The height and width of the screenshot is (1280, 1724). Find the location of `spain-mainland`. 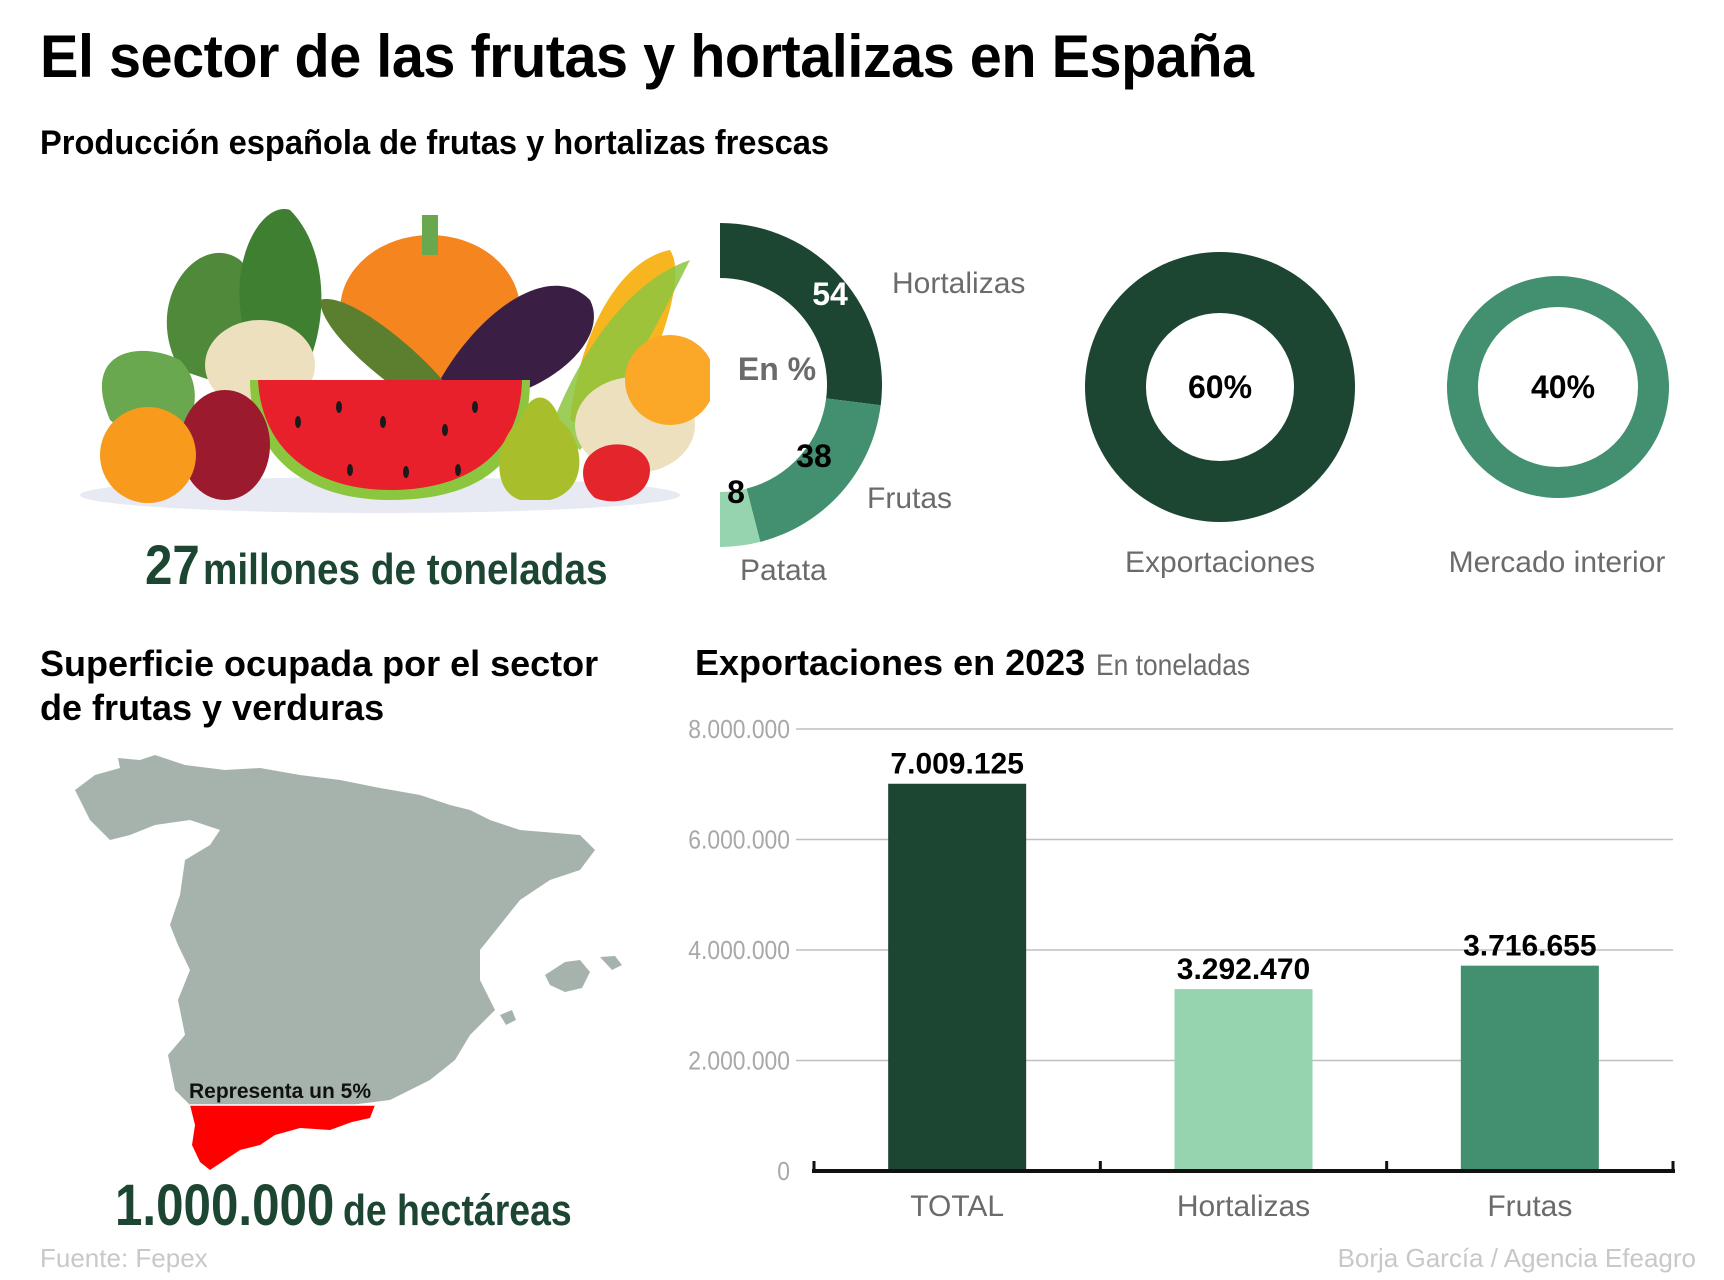

spain-mainland is located at coordinates (335, 935).